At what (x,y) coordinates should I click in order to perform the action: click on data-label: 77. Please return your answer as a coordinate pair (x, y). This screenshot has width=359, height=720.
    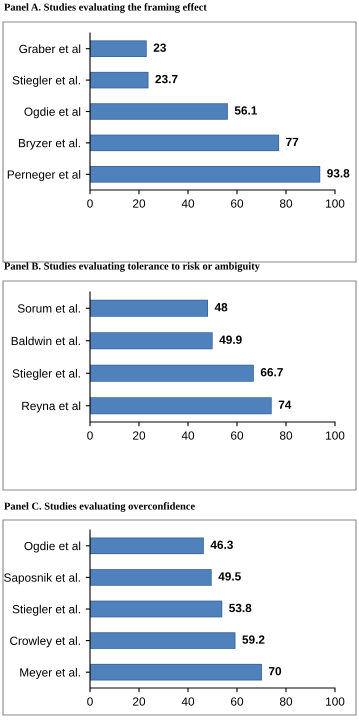
    Looking at the image, I should click on (292, 142).